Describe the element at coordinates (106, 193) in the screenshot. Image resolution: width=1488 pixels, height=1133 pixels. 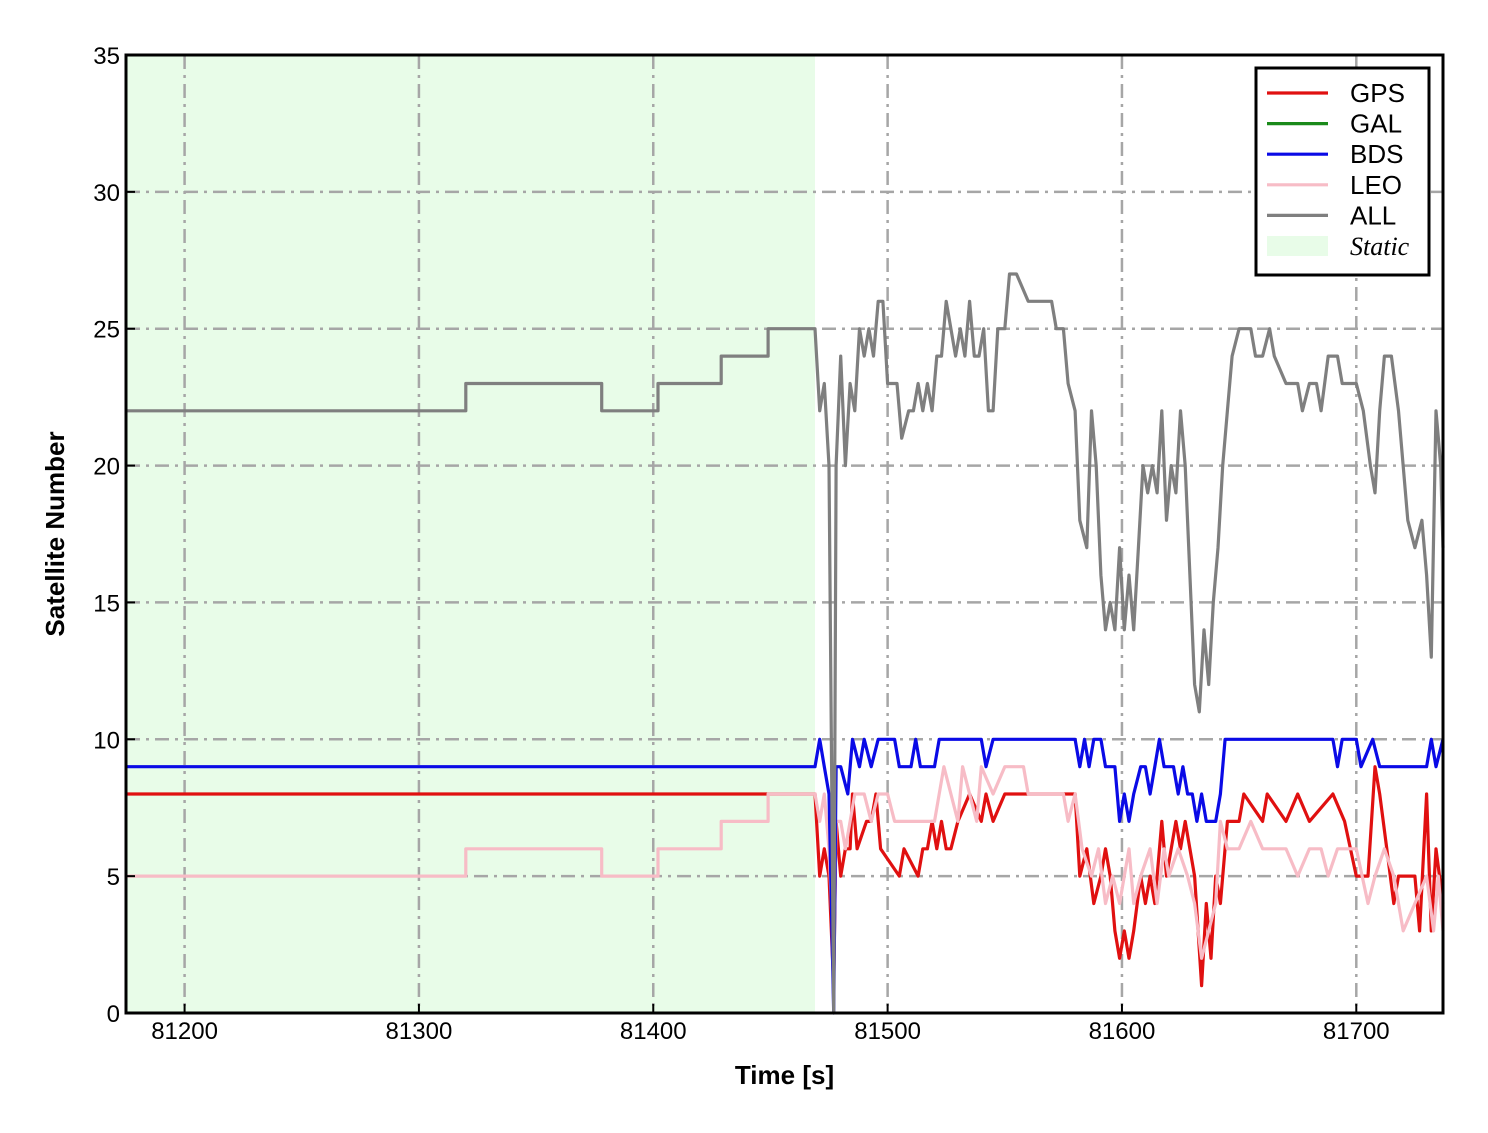
I see `y-tick-label: 30` at that location.